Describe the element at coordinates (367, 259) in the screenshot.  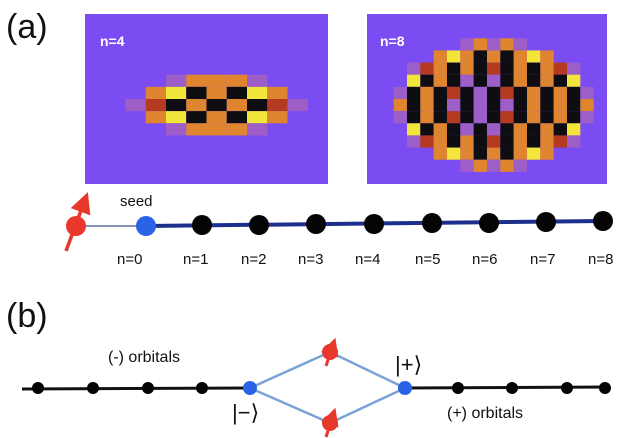
I see `chain-site-label: n=4` at that location.